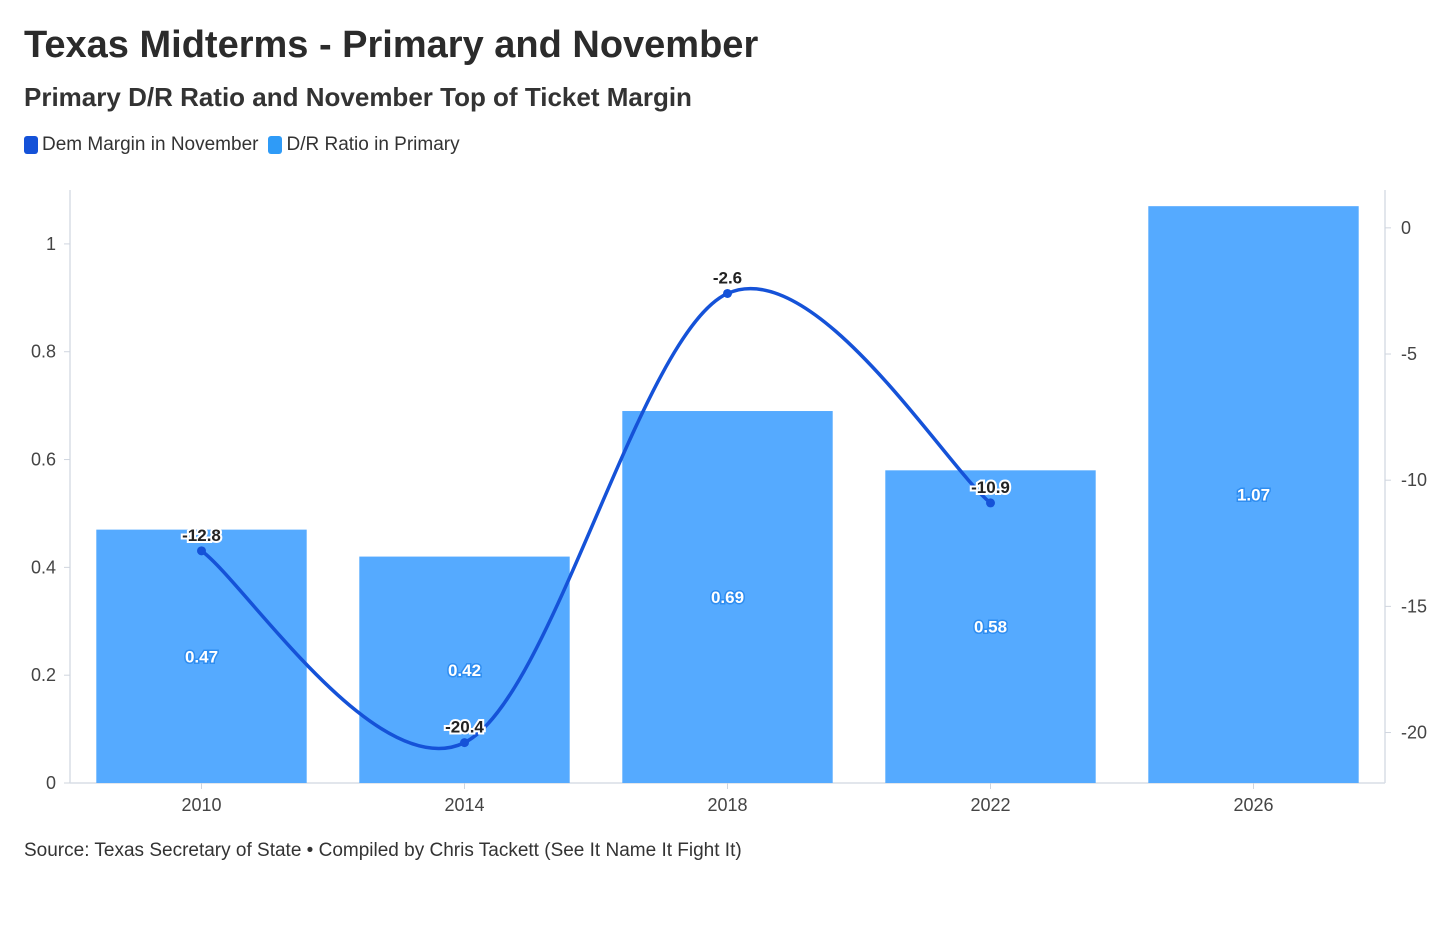  Describe the element at coordinates (1409, 354) in the screenshot. I see `right-tick-label: -5` at that location.